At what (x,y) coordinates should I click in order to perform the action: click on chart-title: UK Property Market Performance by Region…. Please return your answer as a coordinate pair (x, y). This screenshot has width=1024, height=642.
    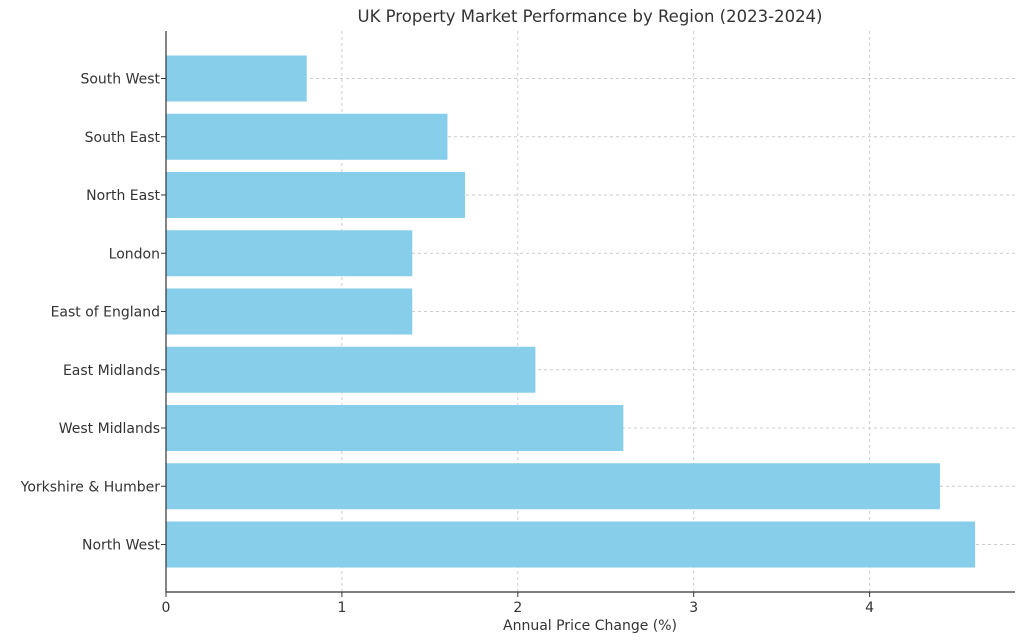
    Looking at the image, I should click on (590, 16).